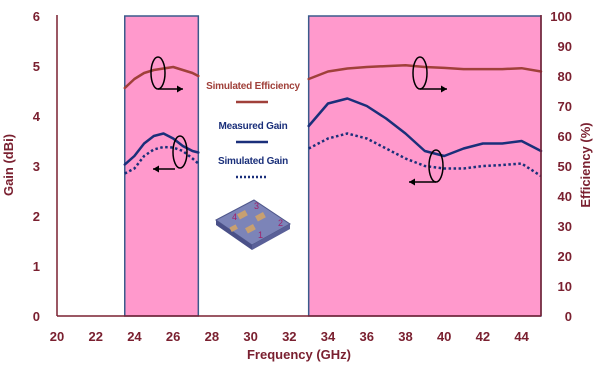 The width and height of the screenshot is (600, 370). What do you see at coordinates (405, 336) in the screenshot?
I see `x-tick-label: 38` at bounding box center [405, 336].